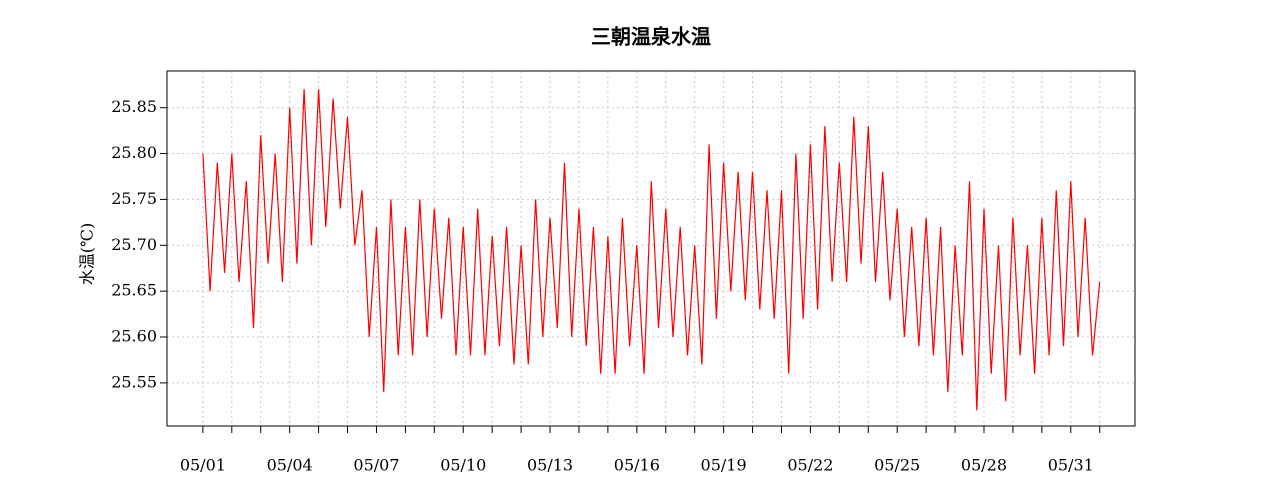 The height and width of the screenshot is (500, 1280). I want to click on x-tick-label: 05/19, so click(724, 465).